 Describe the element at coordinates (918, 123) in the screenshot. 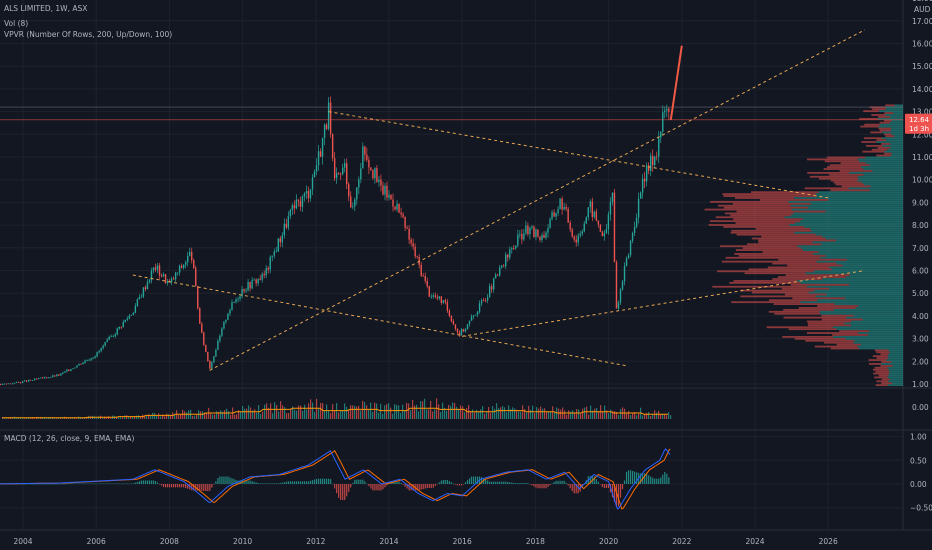

I see `last-price-badge` at that location.